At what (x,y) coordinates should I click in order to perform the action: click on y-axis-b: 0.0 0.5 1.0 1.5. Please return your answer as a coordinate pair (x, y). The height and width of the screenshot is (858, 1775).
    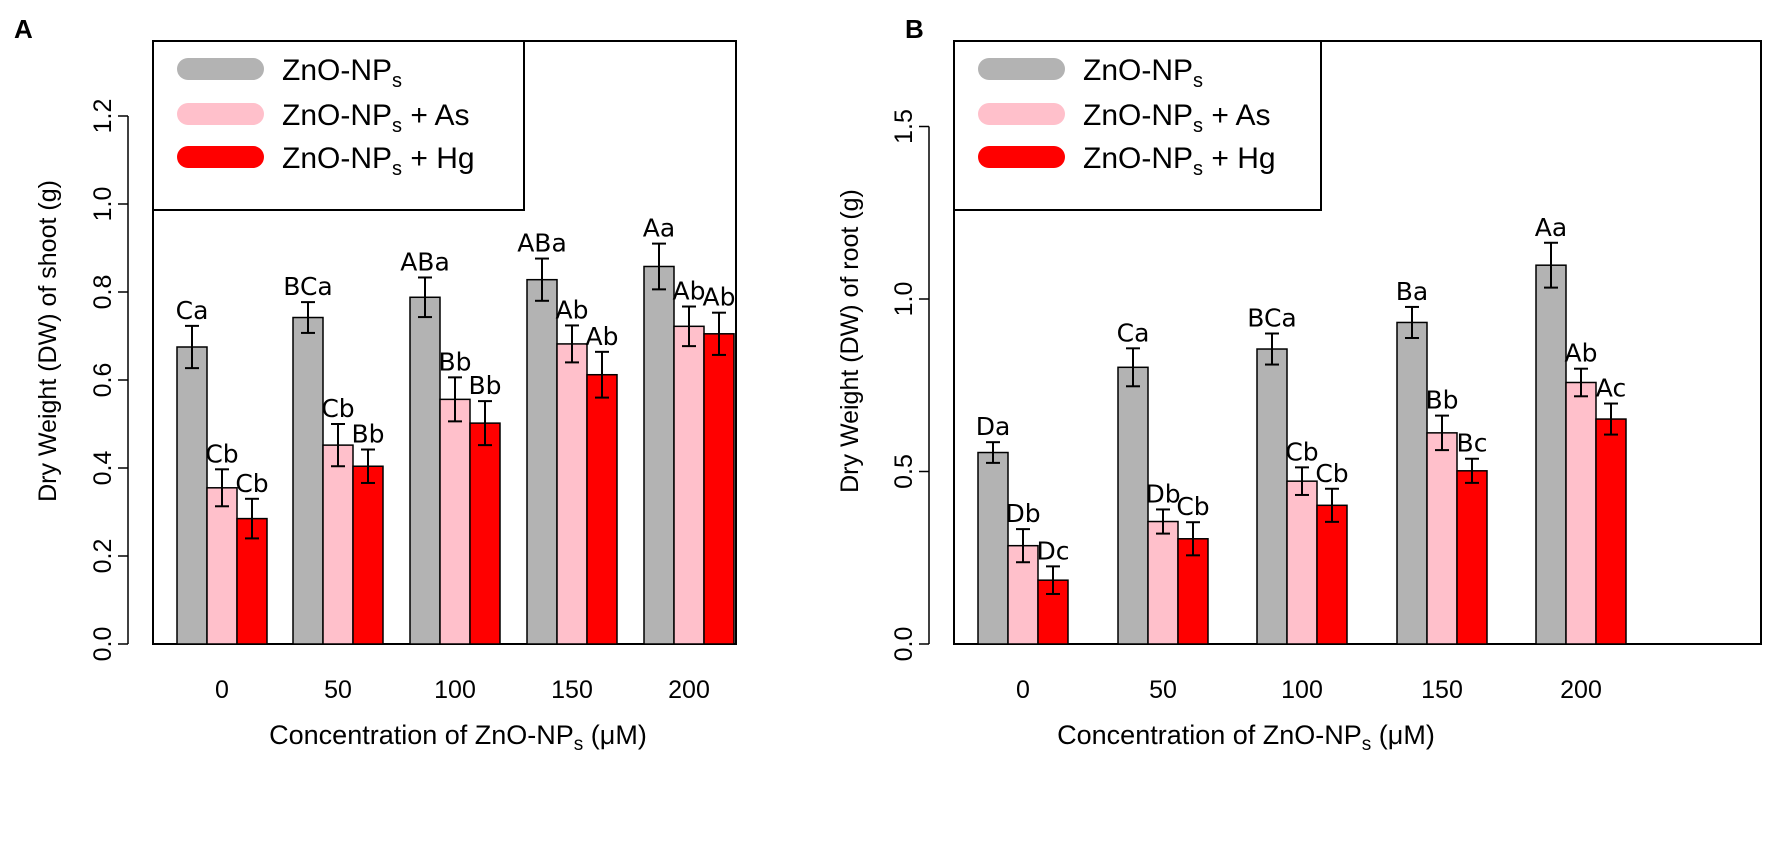
    Looking at the image, I should click on (910, 385).